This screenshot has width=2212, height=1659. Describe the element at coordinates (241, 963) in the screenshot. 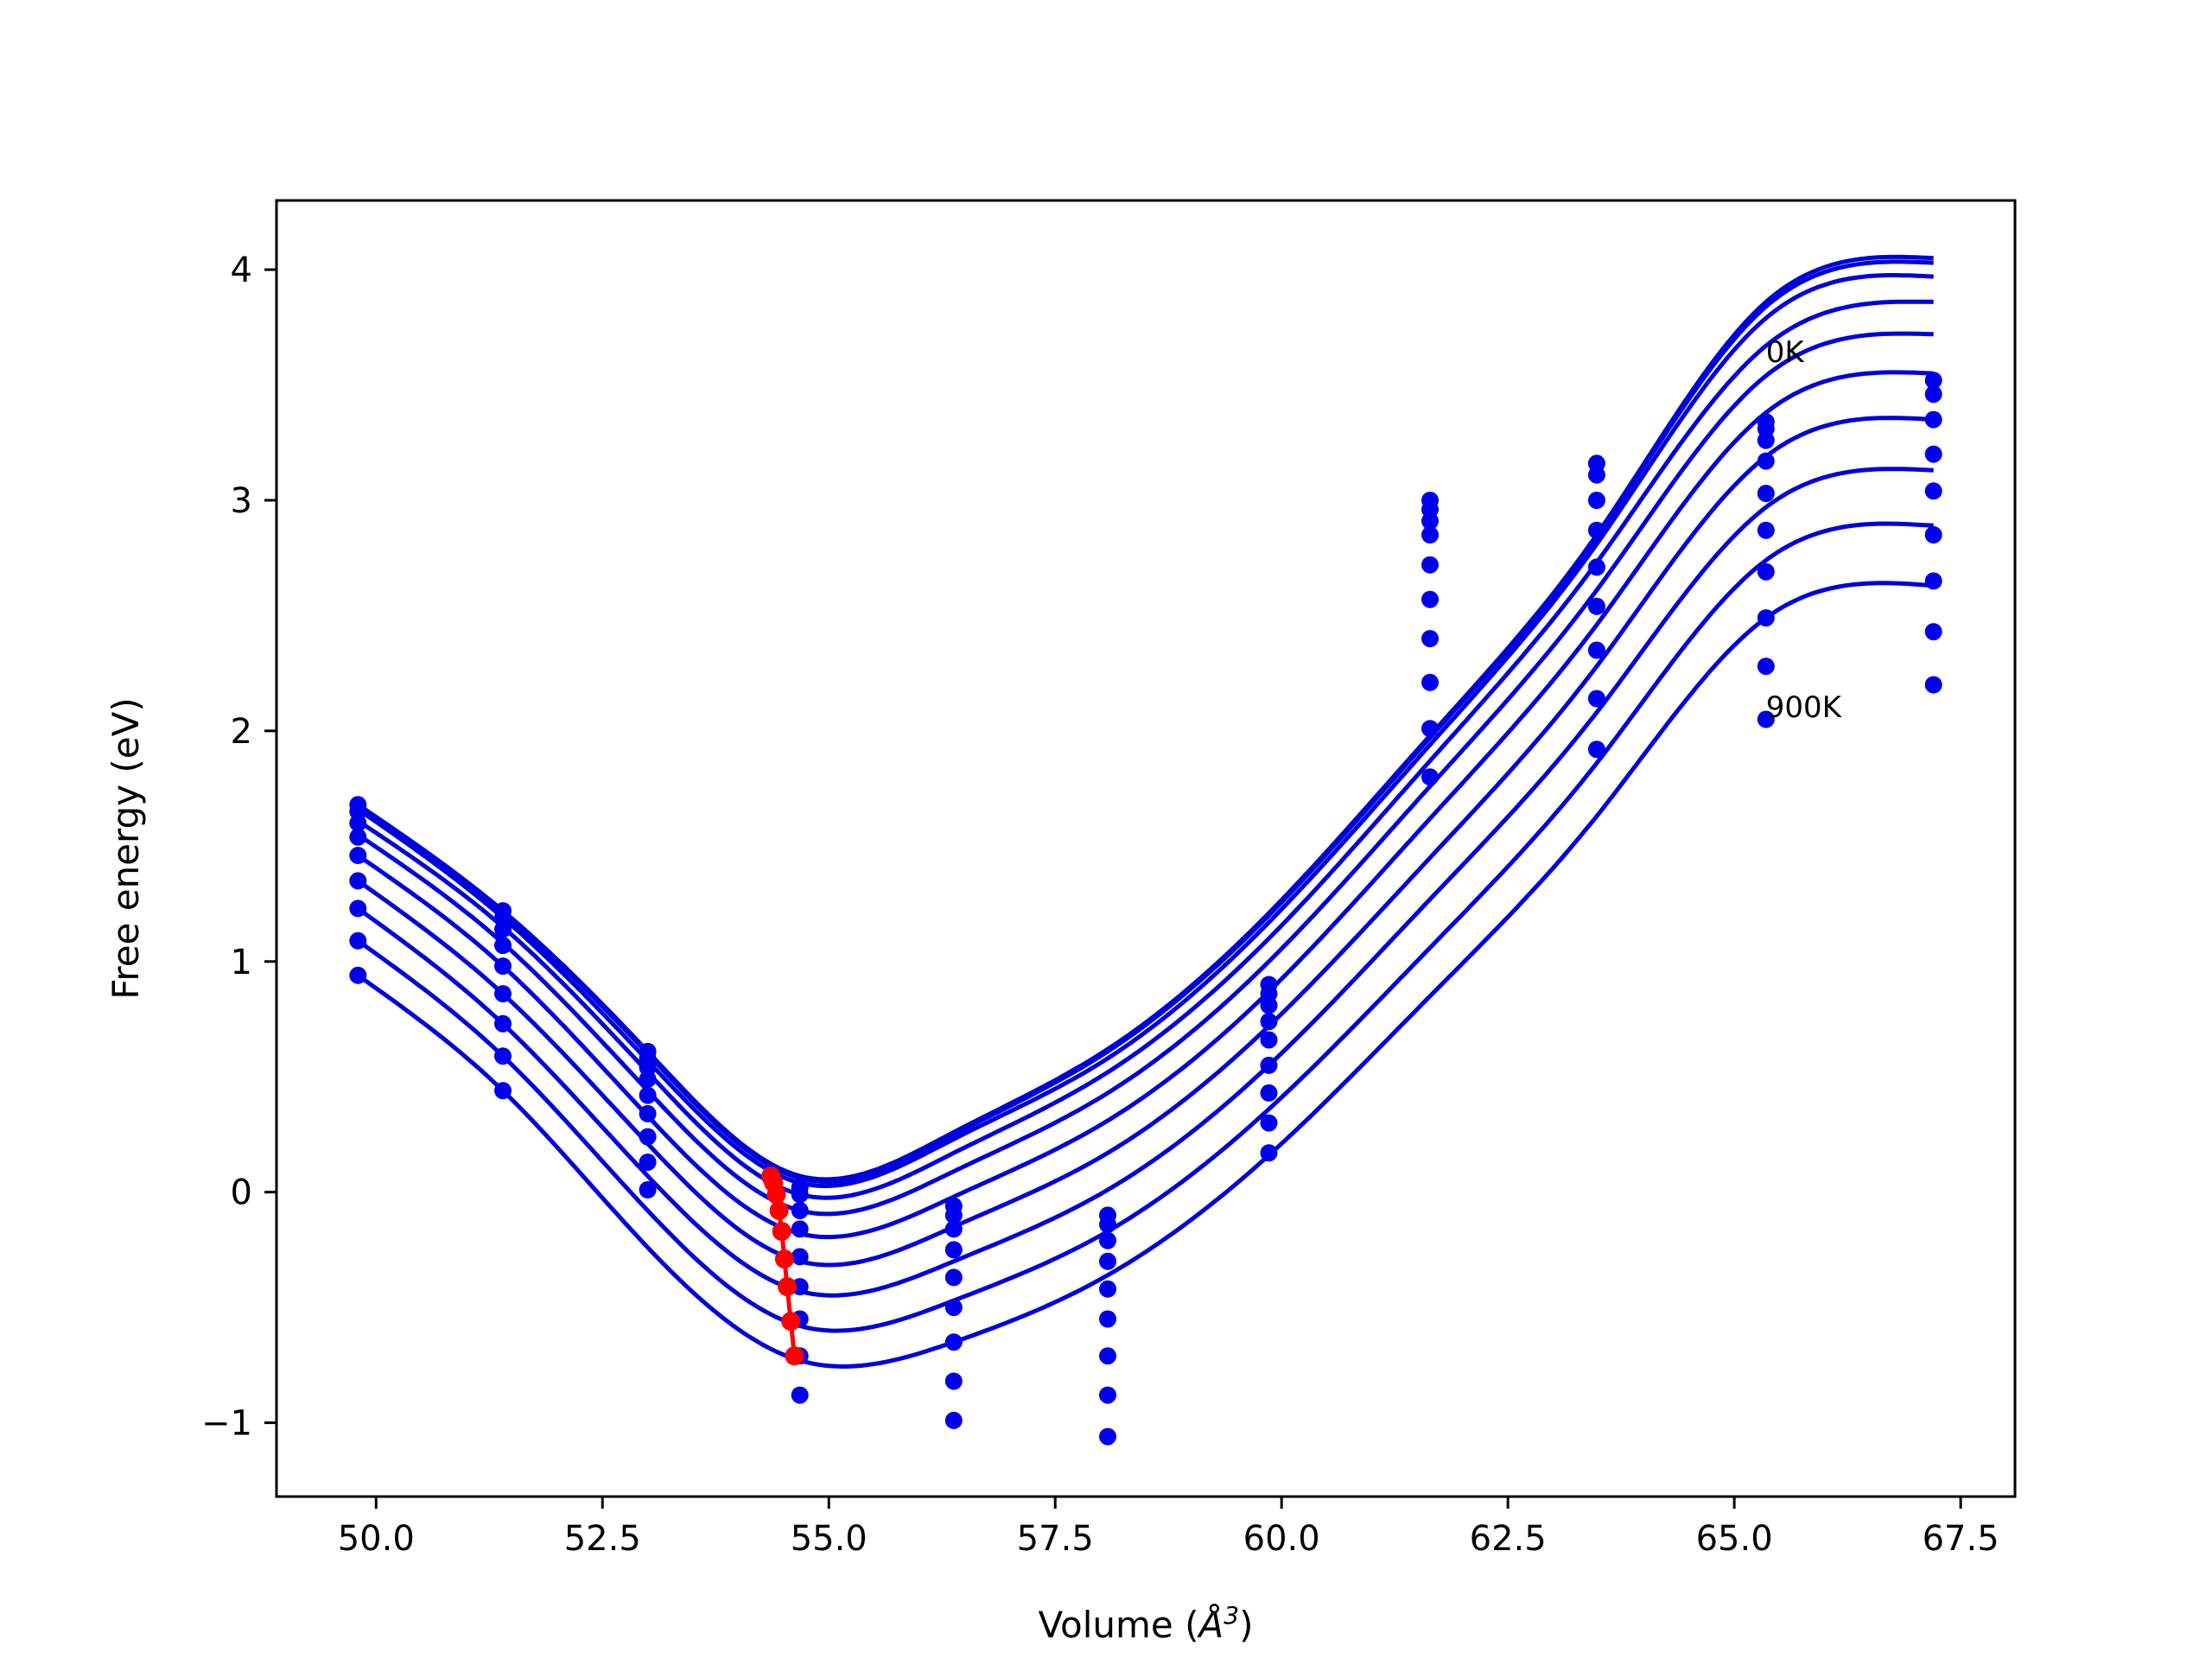

I see `y-tick-label: 1` at that location.